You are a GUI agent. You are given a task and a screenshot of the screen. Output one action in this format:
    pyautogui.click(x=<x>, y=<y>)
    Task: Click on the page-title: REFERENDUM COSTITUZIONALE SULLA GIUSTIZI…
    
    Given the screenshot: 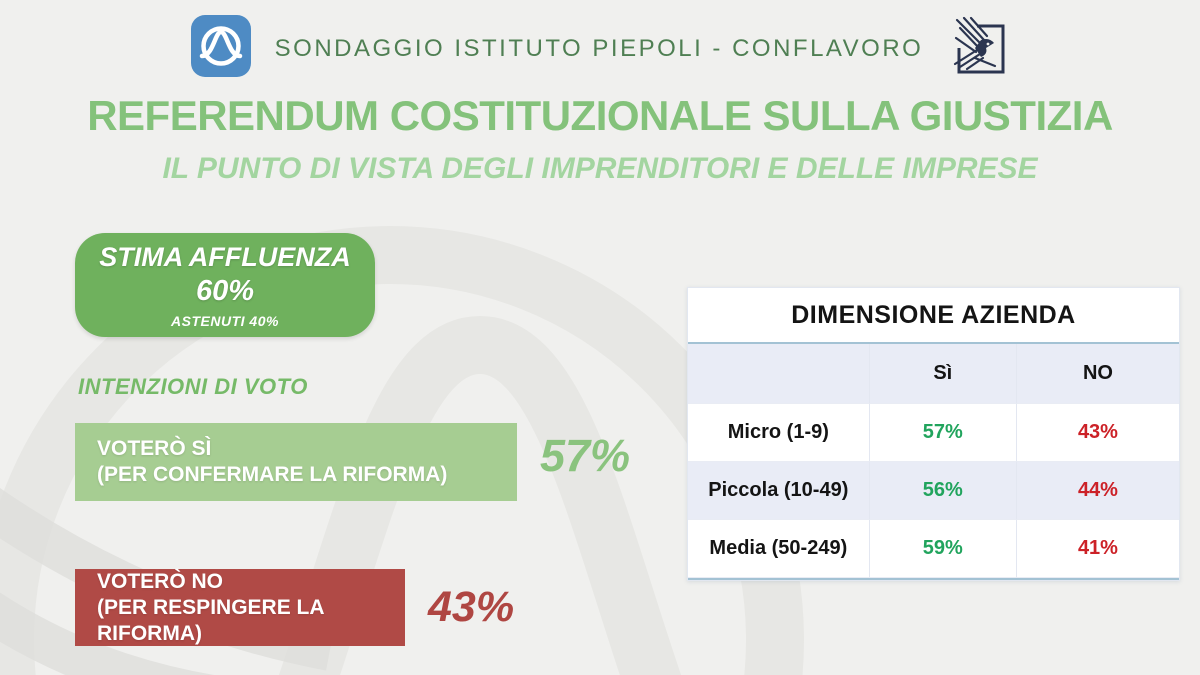 What is the action you would take?
    pyautogui.click(x=600, y=115)
    